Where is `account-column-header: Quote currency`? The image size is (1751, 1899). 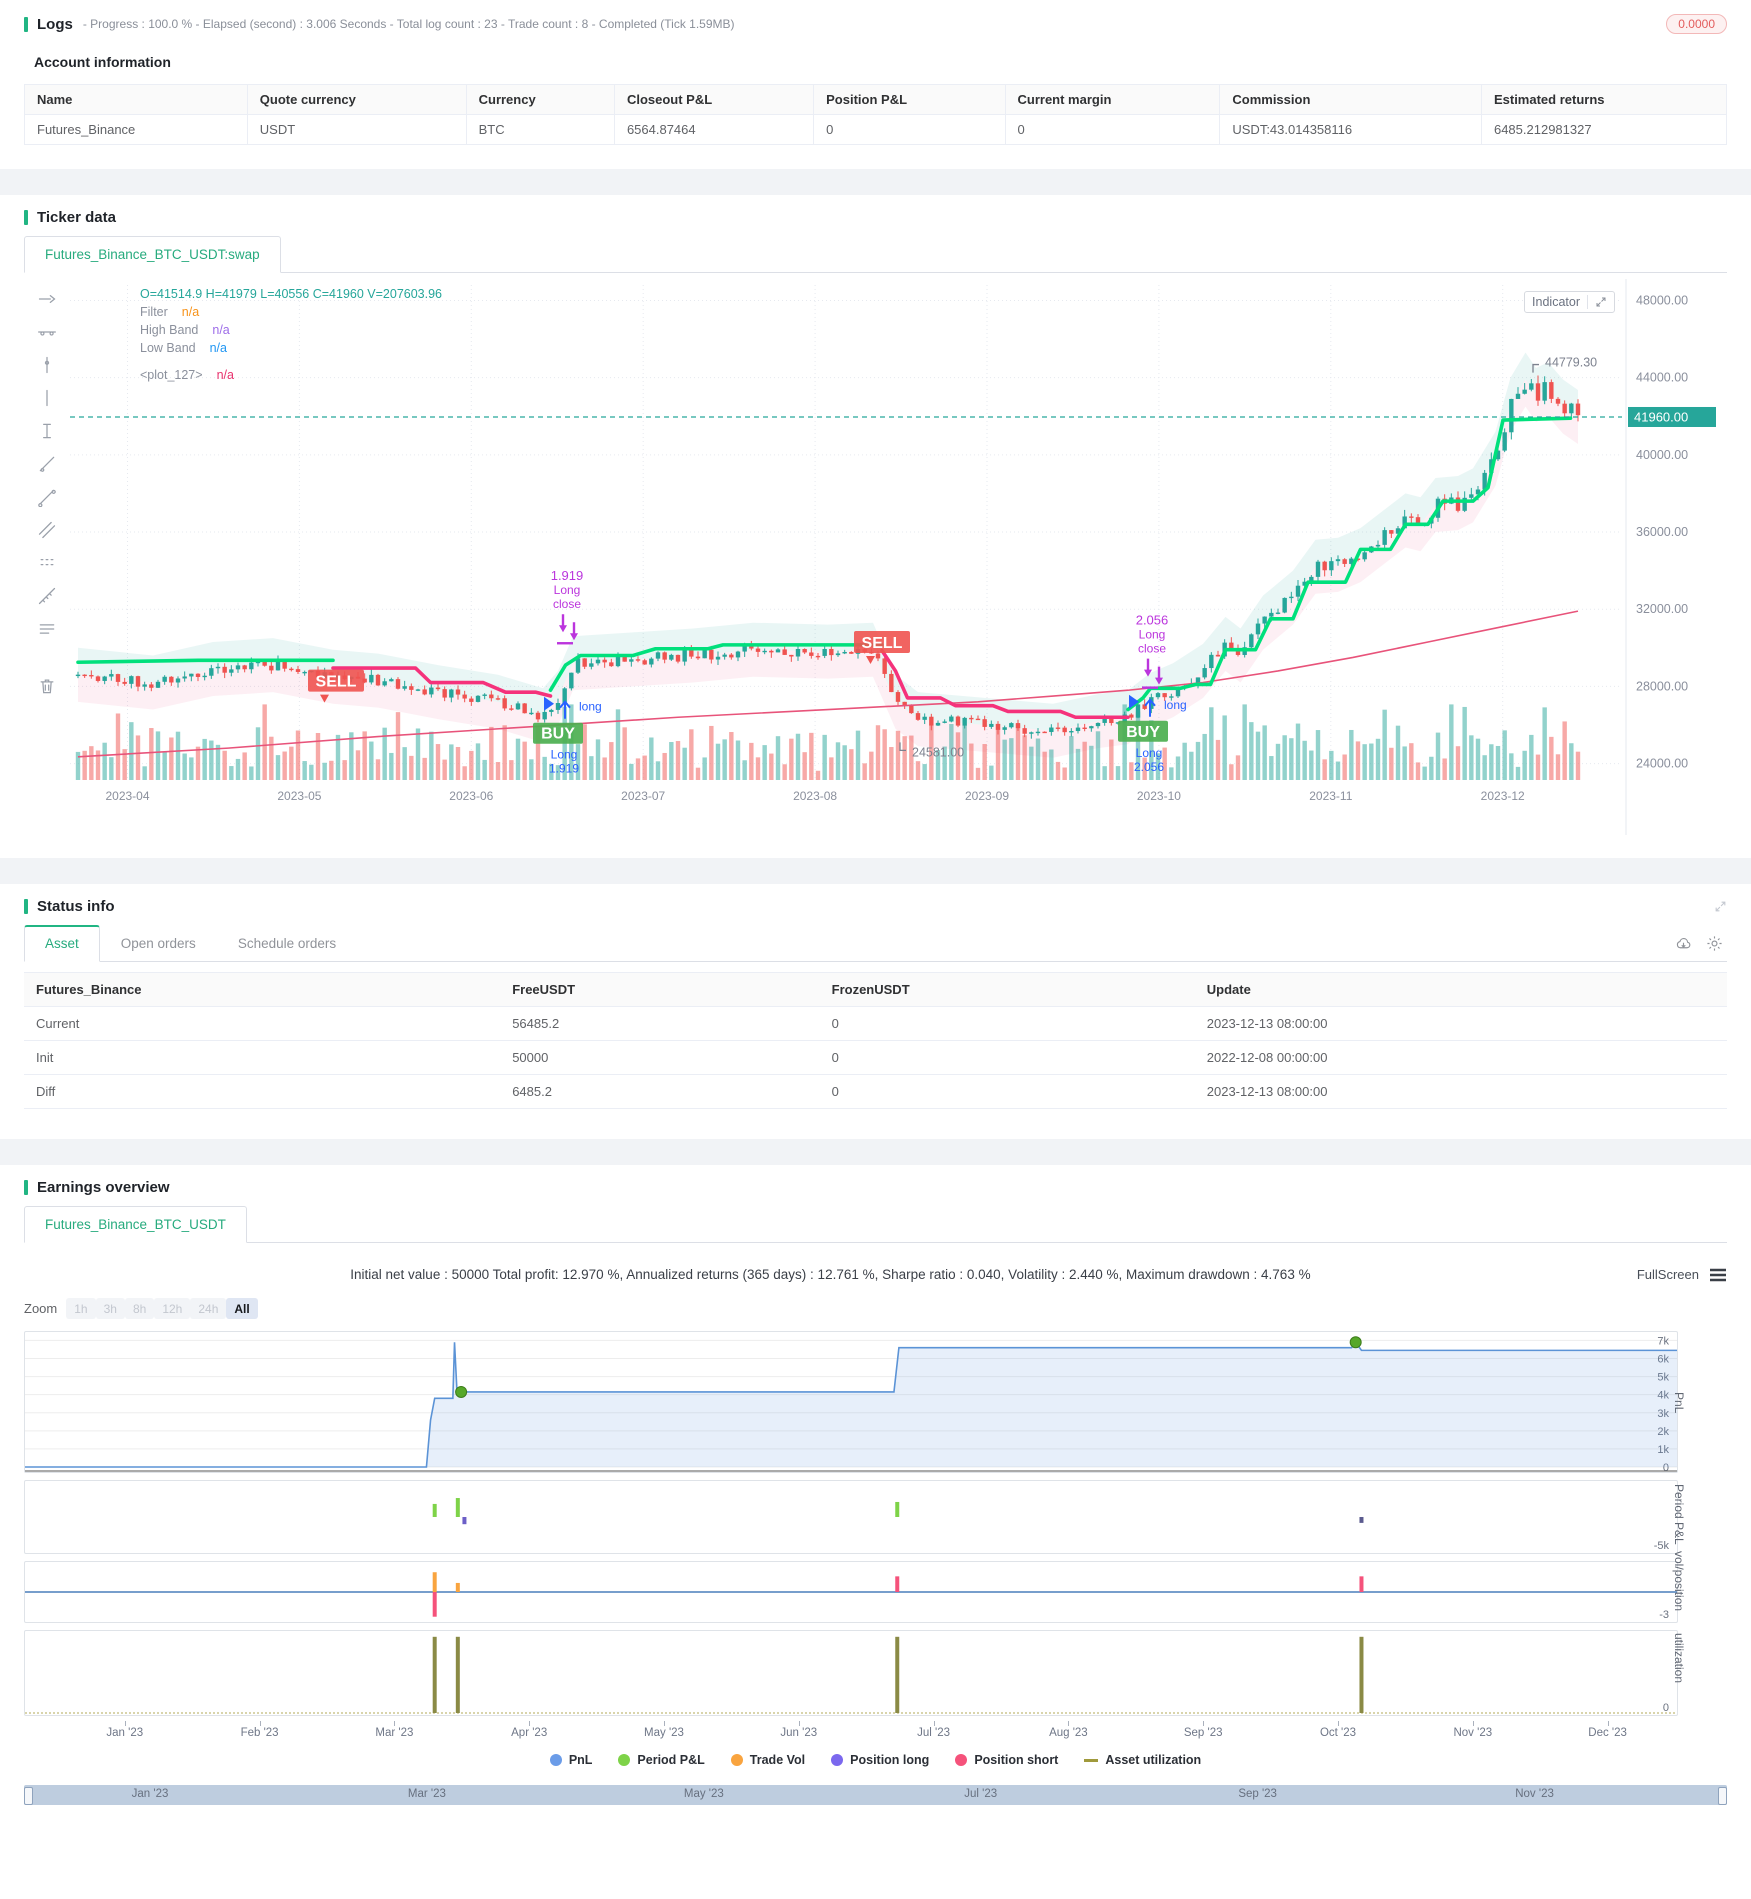 account-column-header: Quote currency is located at coordinates (356, 99).